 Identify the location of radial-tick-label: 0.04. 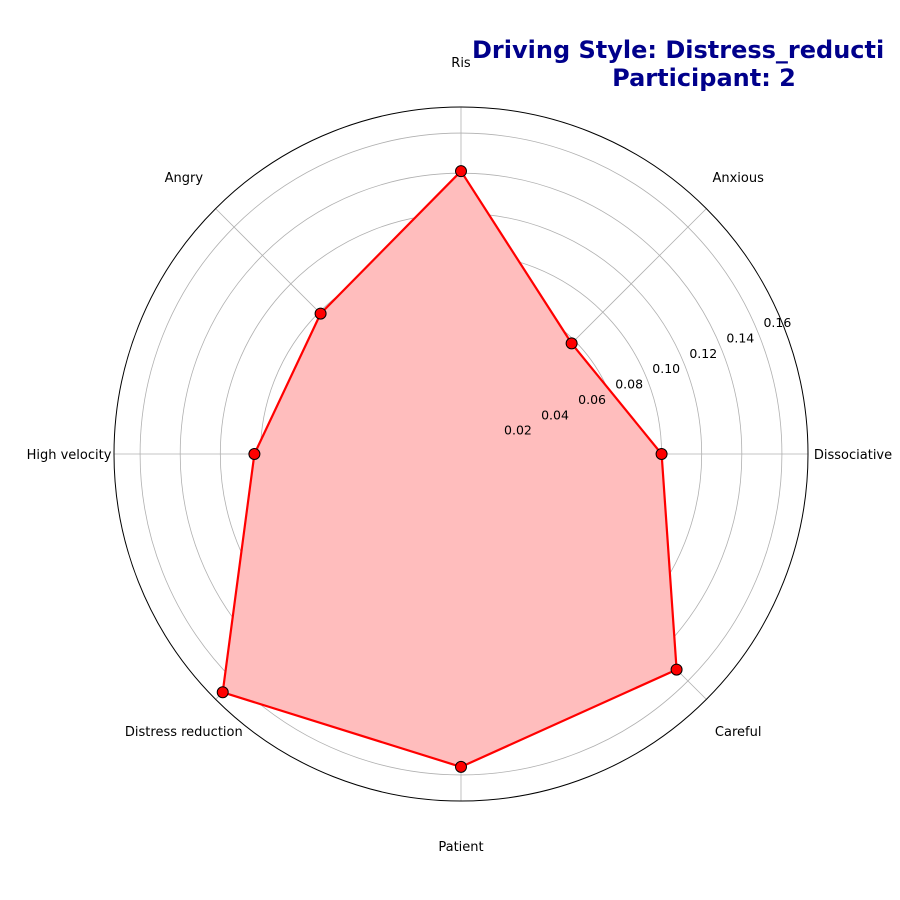
(555, 414).